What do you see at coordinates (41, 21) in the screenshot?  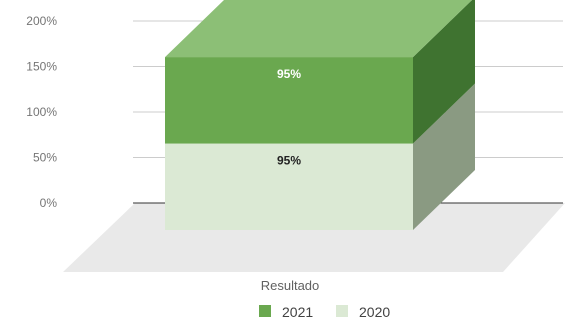 I see `y-tick-label: 200%` at bounding box center [41, 21].